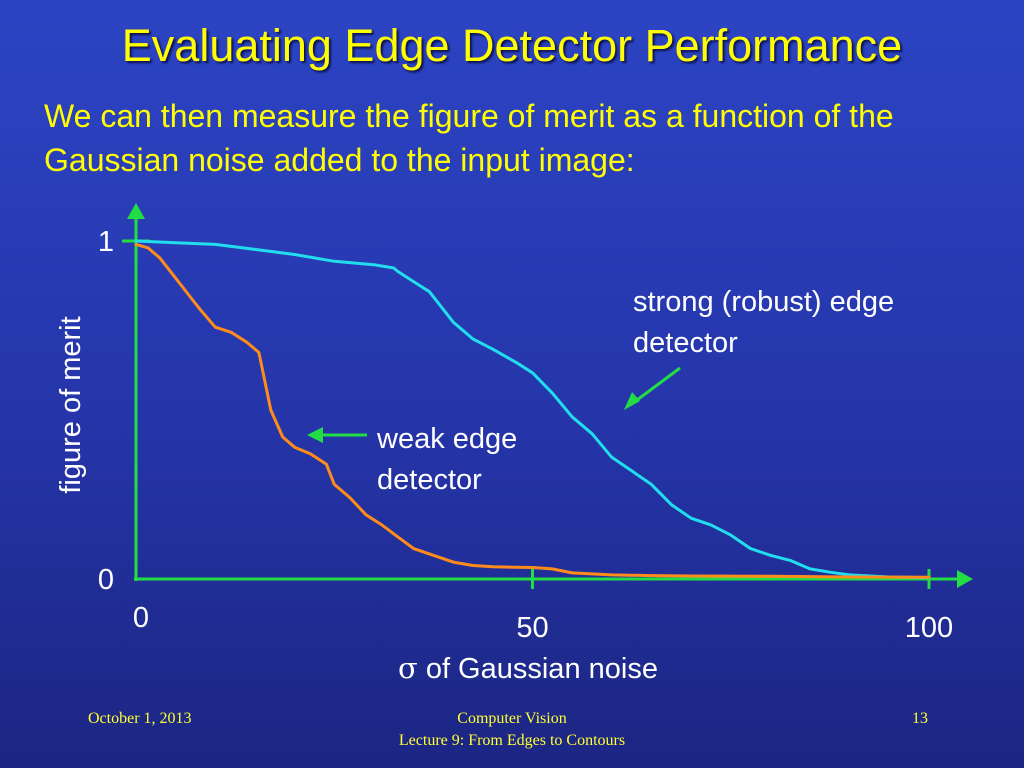  What do you see at coordinates (450, 459) in the screenshot?
I see `weak-series-label: weak edge detector` at bounding box center [450, 459].